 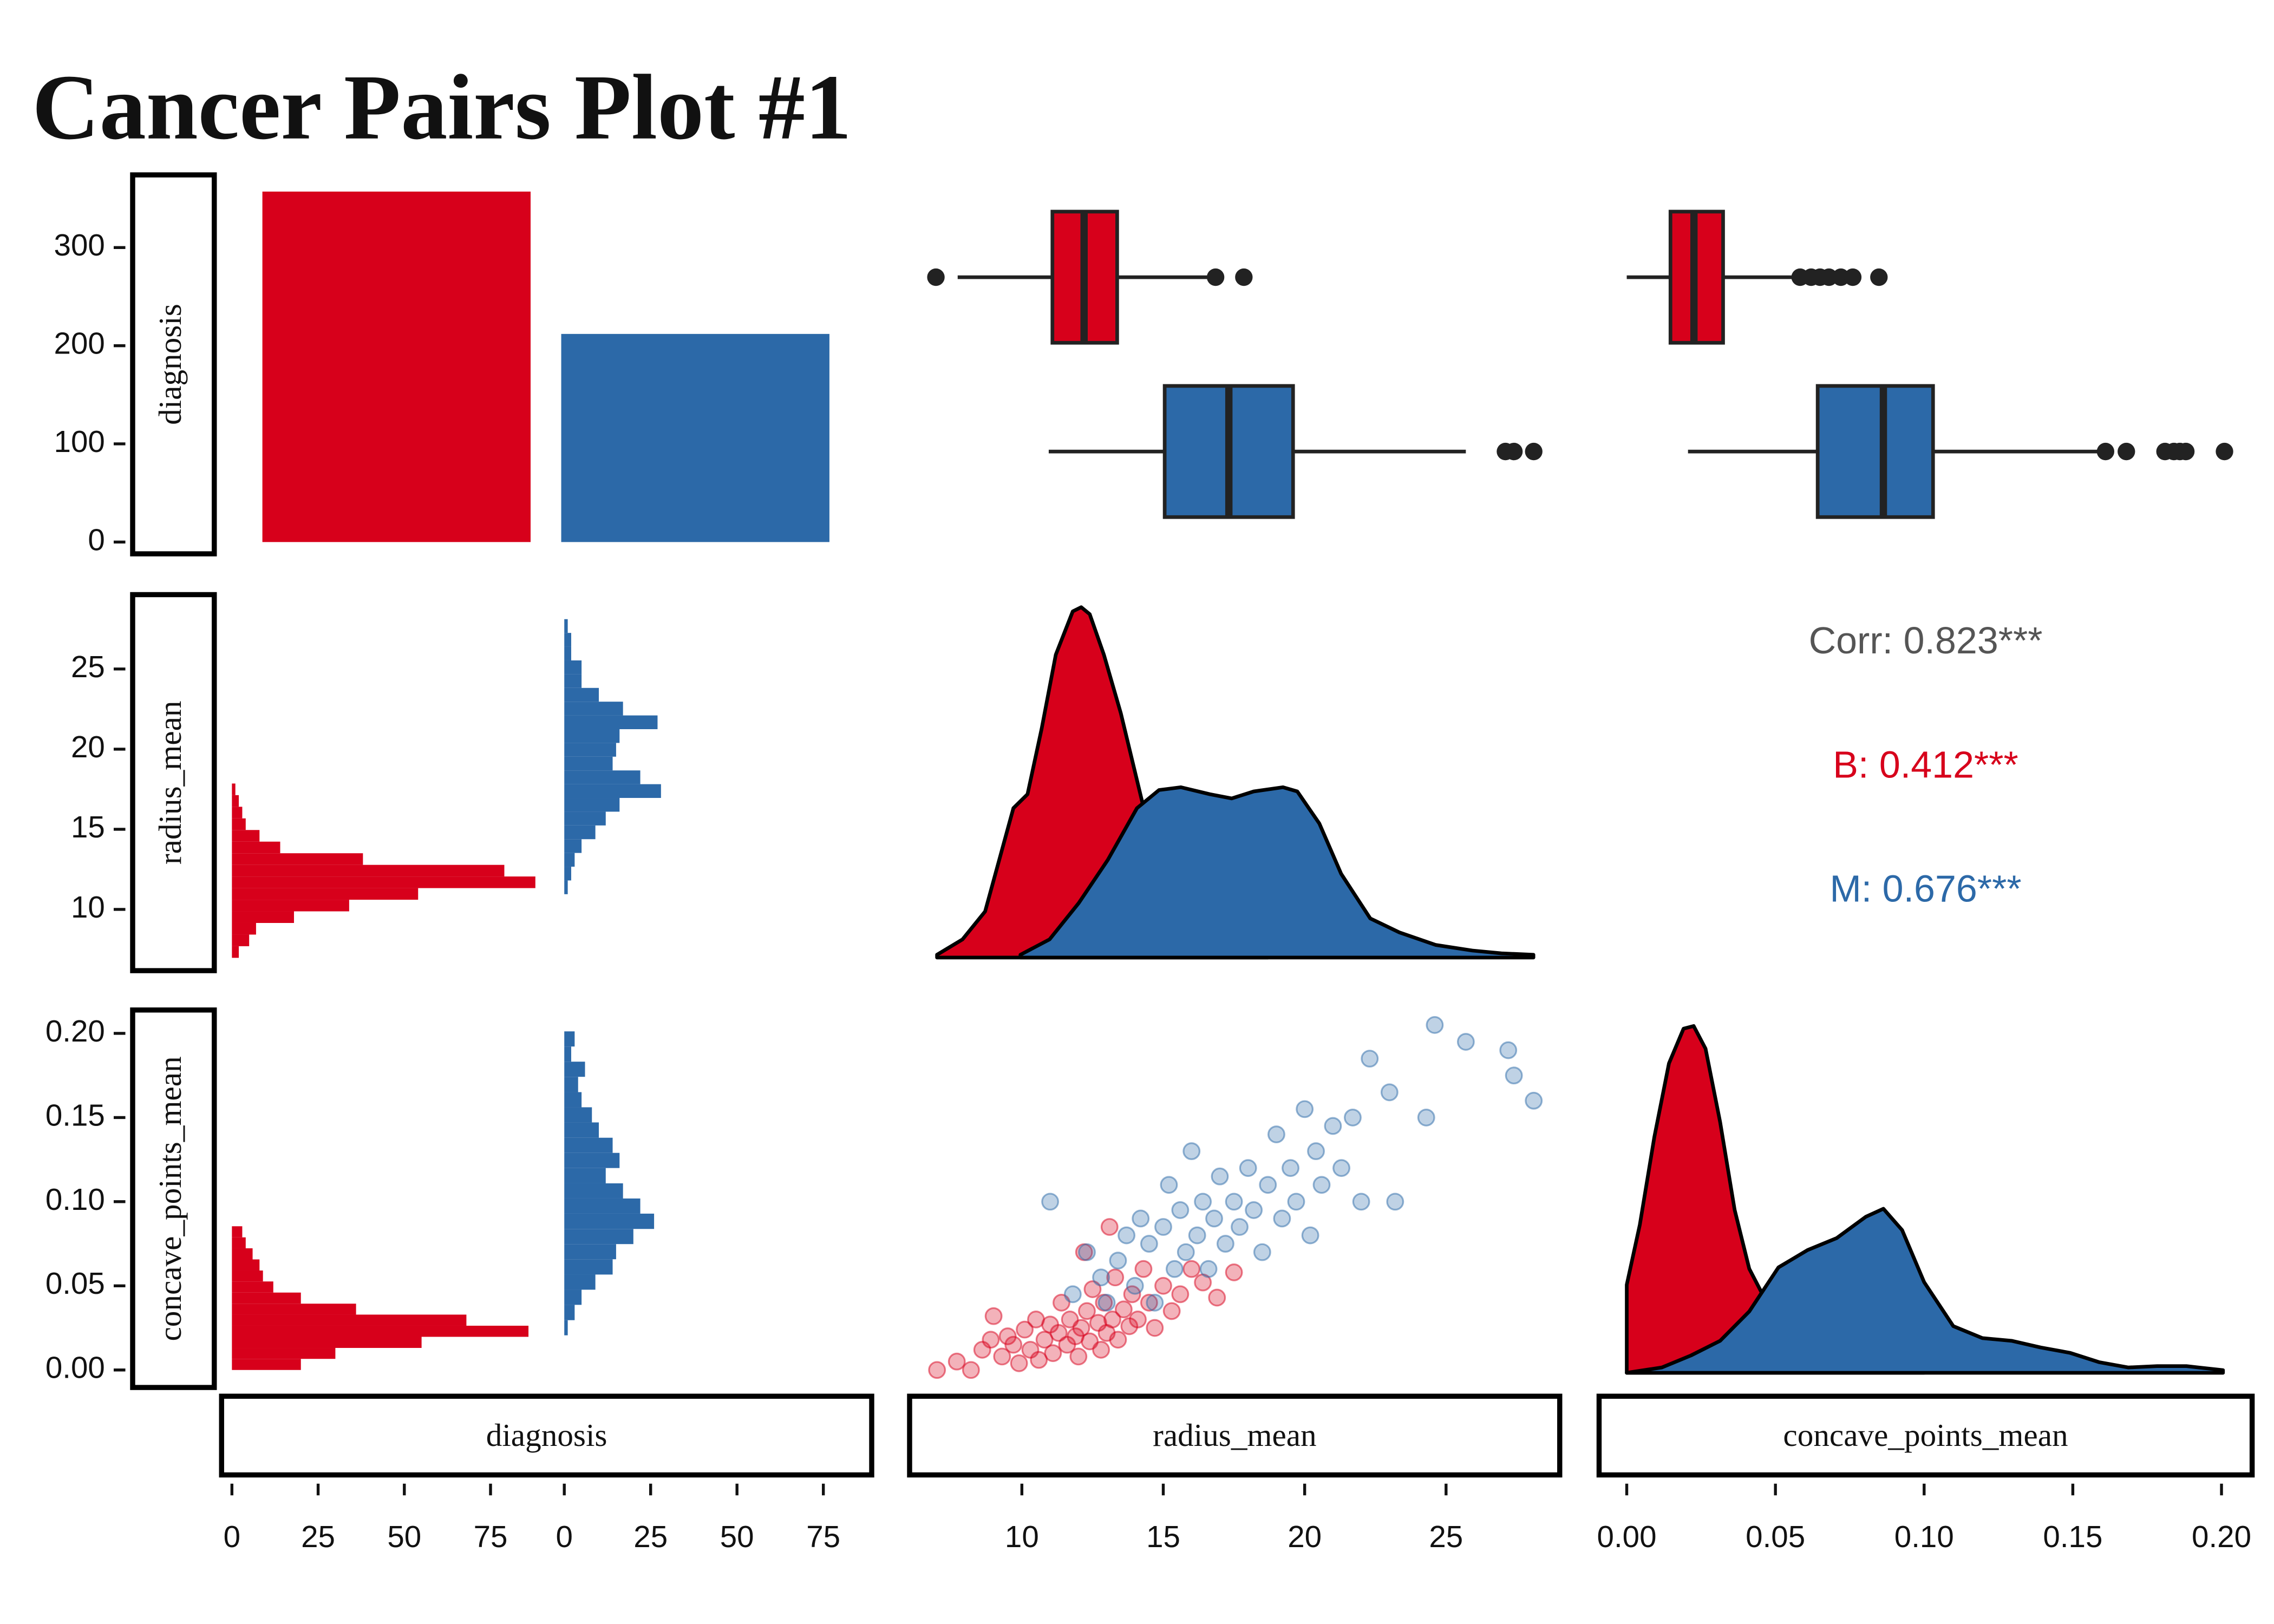 What do you see at coordinates (546, 1435) in the screenshot?
I see `column-label: diagnosis` at bounding box center [546, 1435].